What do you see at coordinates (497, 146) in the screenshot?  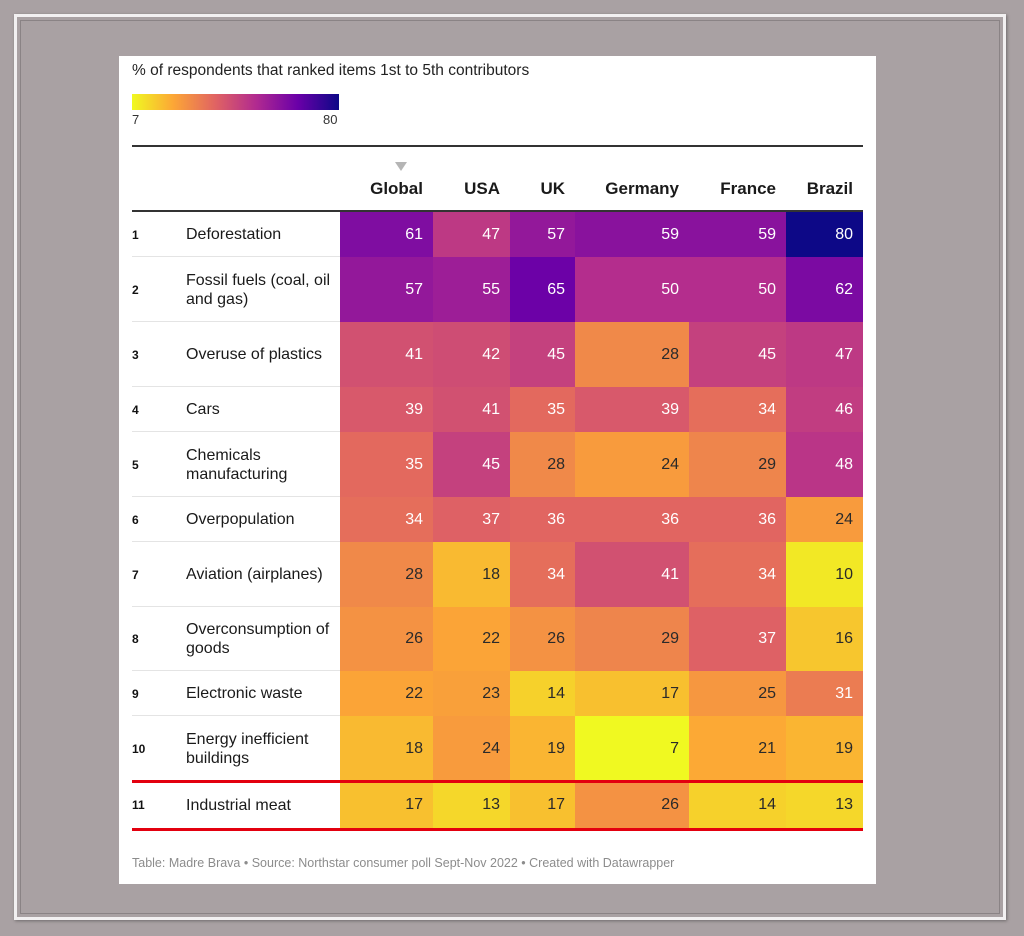 I see `top-rule` at bounding box center [497, 146].